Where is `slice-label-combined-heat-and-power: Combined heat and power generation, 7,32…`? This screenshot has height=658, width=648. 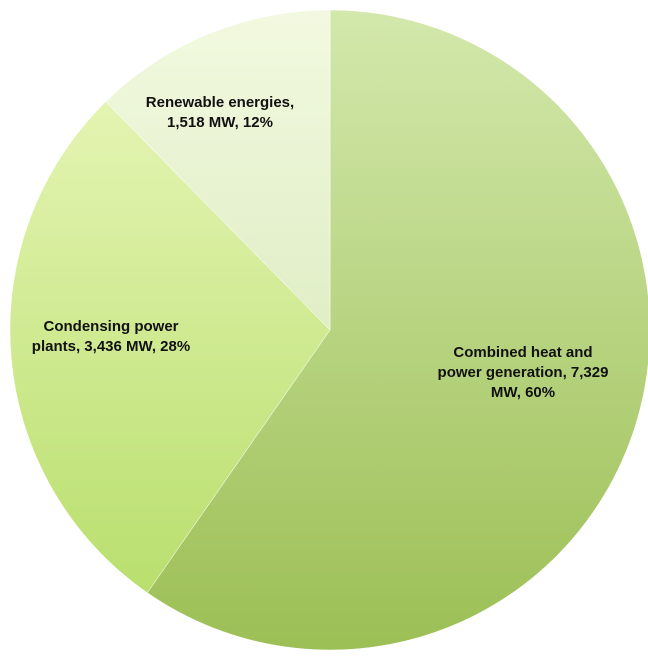
slice-label-combined-heat-and-power: Combined heat and power generation, 7,32… is located at coordinates (523, 373).